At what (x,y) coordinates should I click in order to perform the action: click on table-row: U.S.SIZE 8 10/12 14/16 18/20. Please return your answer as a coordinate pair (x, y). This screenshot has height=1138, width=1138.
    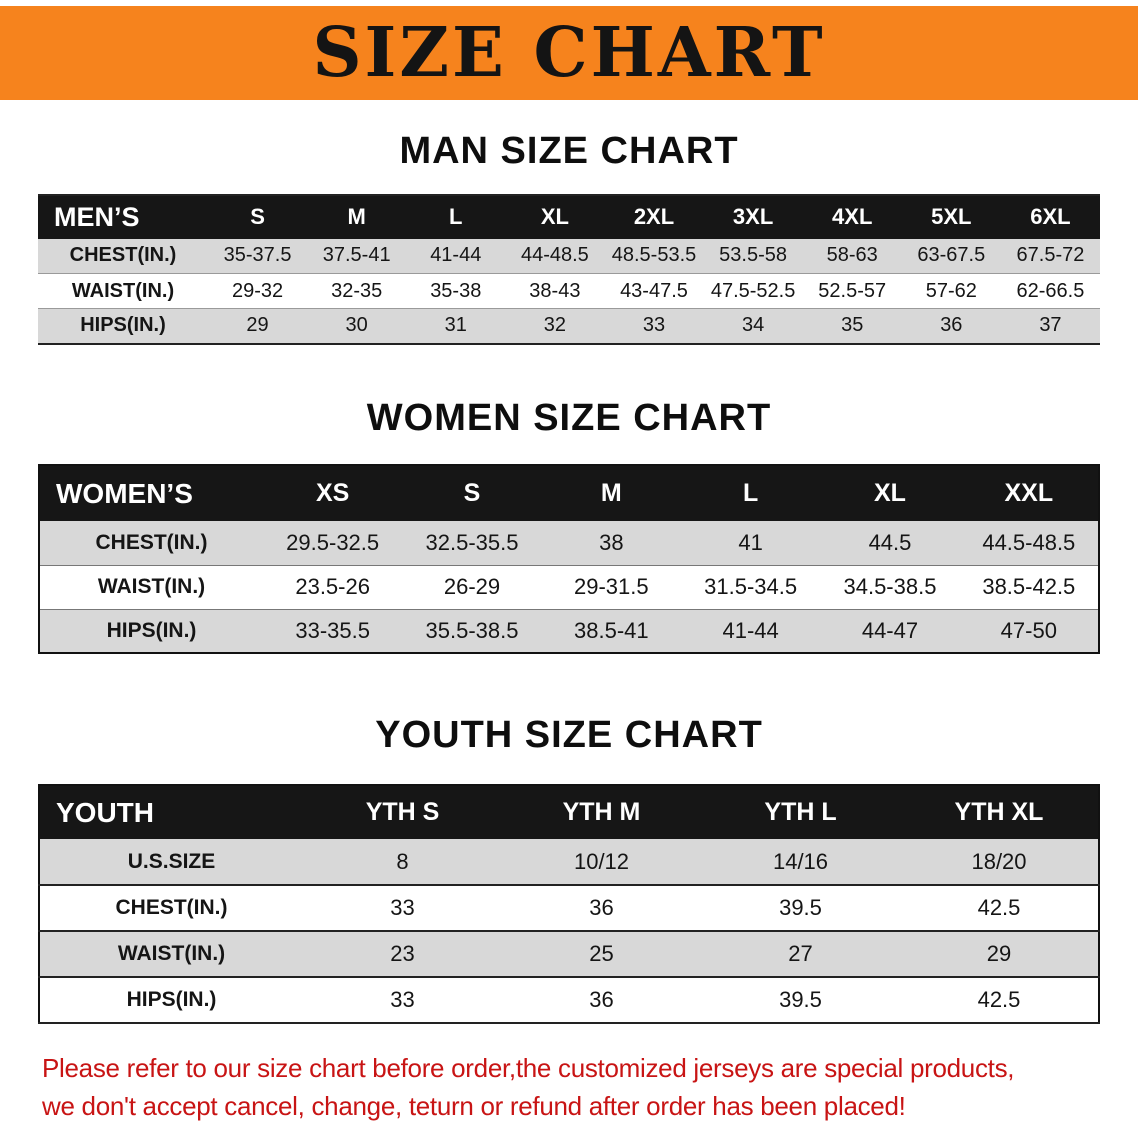
    Looking at the image, I should click on (569, 862).